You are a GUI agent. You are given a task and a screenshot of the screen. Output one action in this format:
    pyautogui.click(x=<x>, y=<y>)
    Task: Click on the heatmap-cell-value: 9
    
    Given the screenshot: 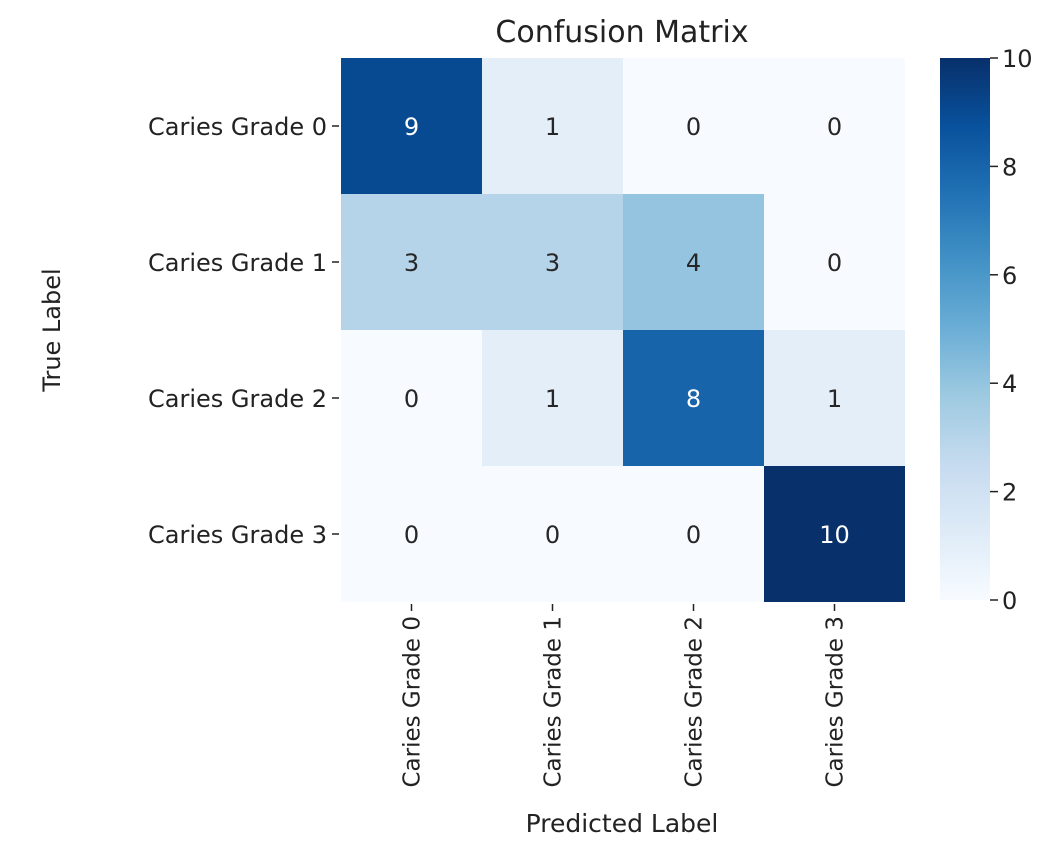 What is the action you would take?
    pyautogui.click(x=411, y=127)
    